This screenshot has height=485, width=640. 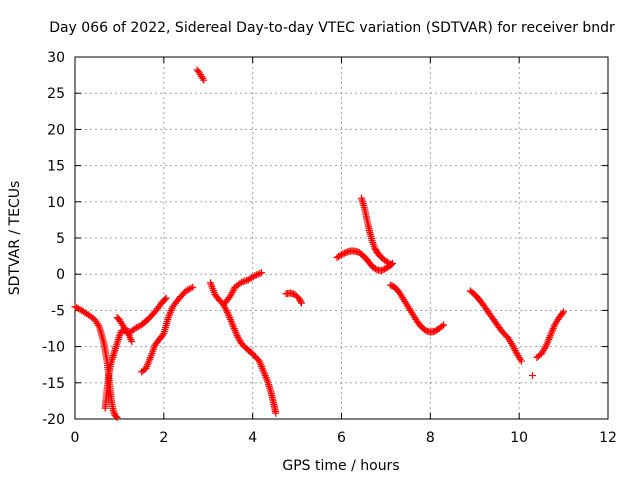 I want to click on x-tick-label: 6, so click(x=341, y=438).